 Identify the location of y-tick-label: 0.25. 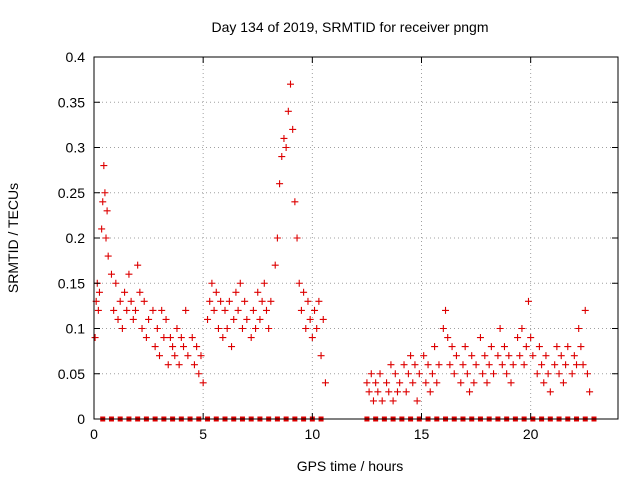
(71, 193).